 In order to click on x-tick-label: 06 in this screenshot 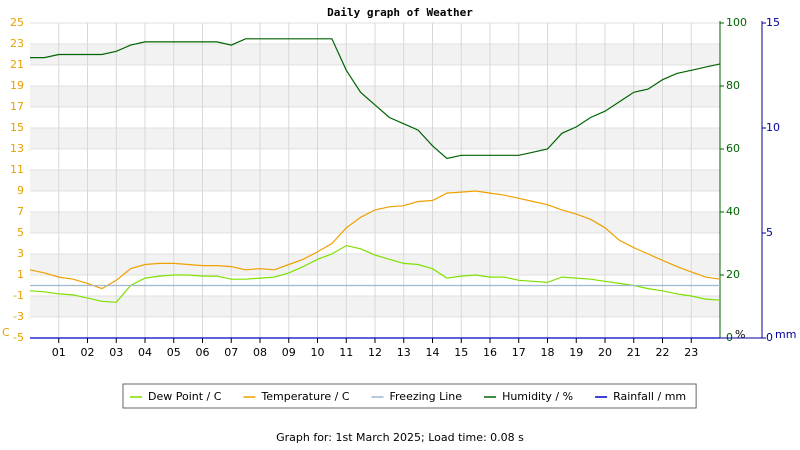, I will do `click(203, 352)`.